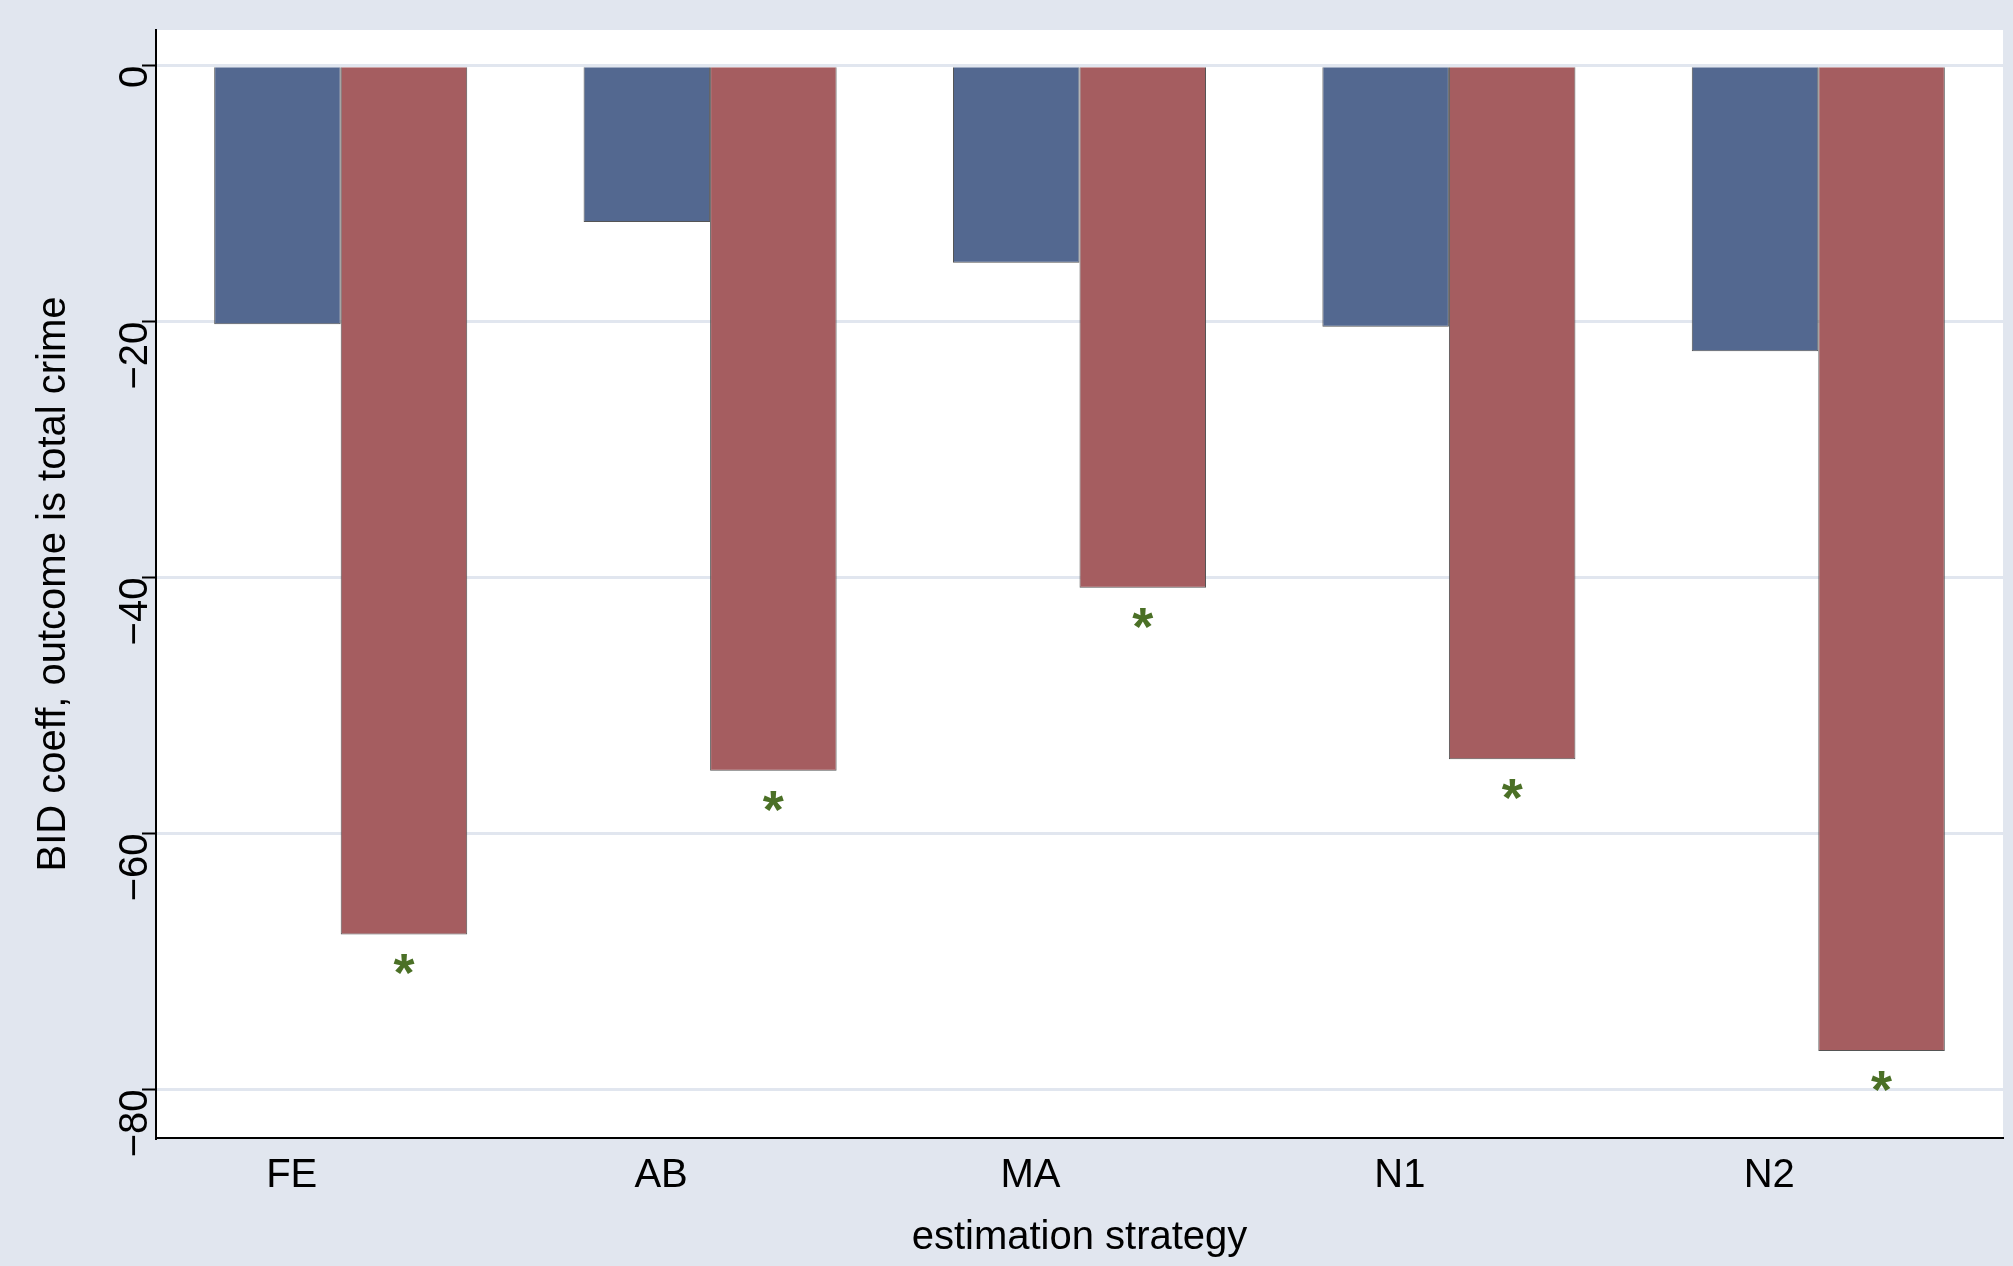 The image size is (2013, 1266). What do you see at coordinates (133, 77) in the screenshot?
I see `y-tick-label: 0` at bounding box center [133, 77].